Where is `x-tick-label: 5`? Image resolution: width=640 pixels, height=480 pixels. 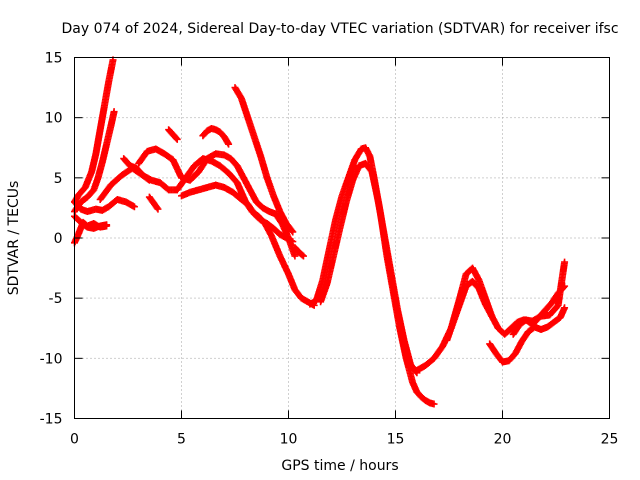
x-tick-label: 5 is located at coordinates (181, 440).